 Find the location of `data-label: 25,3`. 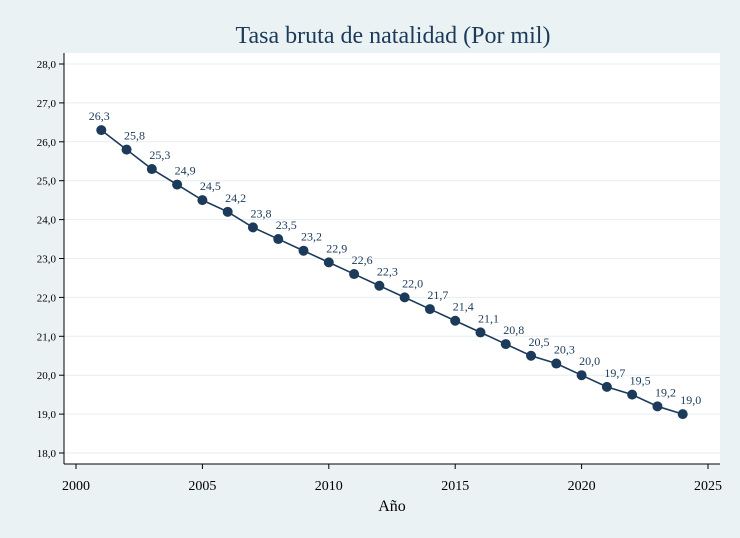

data-label: 25,3 is located at coordinates (159, 155).